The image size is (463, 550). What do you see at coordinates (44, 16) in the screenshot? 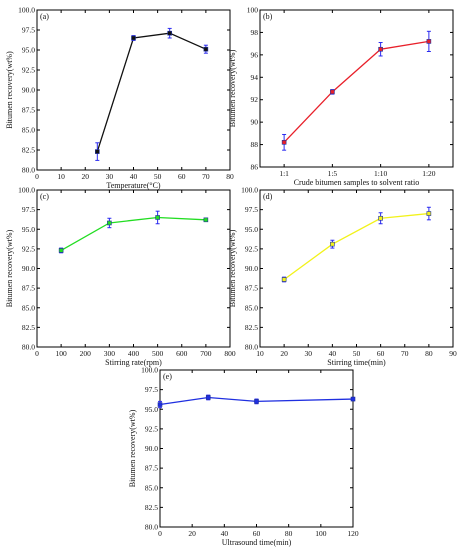
I see `panel-label: (a)` at bounding box center [44, 16].